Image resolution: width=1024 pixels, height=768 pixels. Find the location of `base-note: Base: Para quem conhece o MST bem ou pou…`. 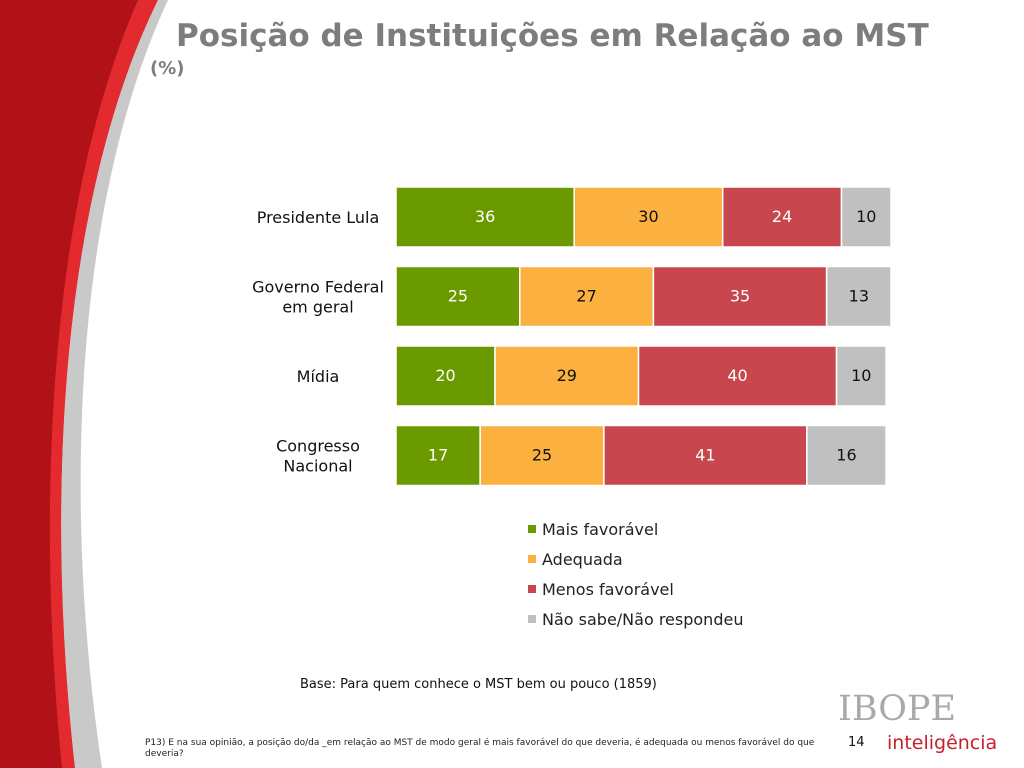

base-note: Base: Para quem conhece o MST bem ou pou… is located at coordinates (478, 684).